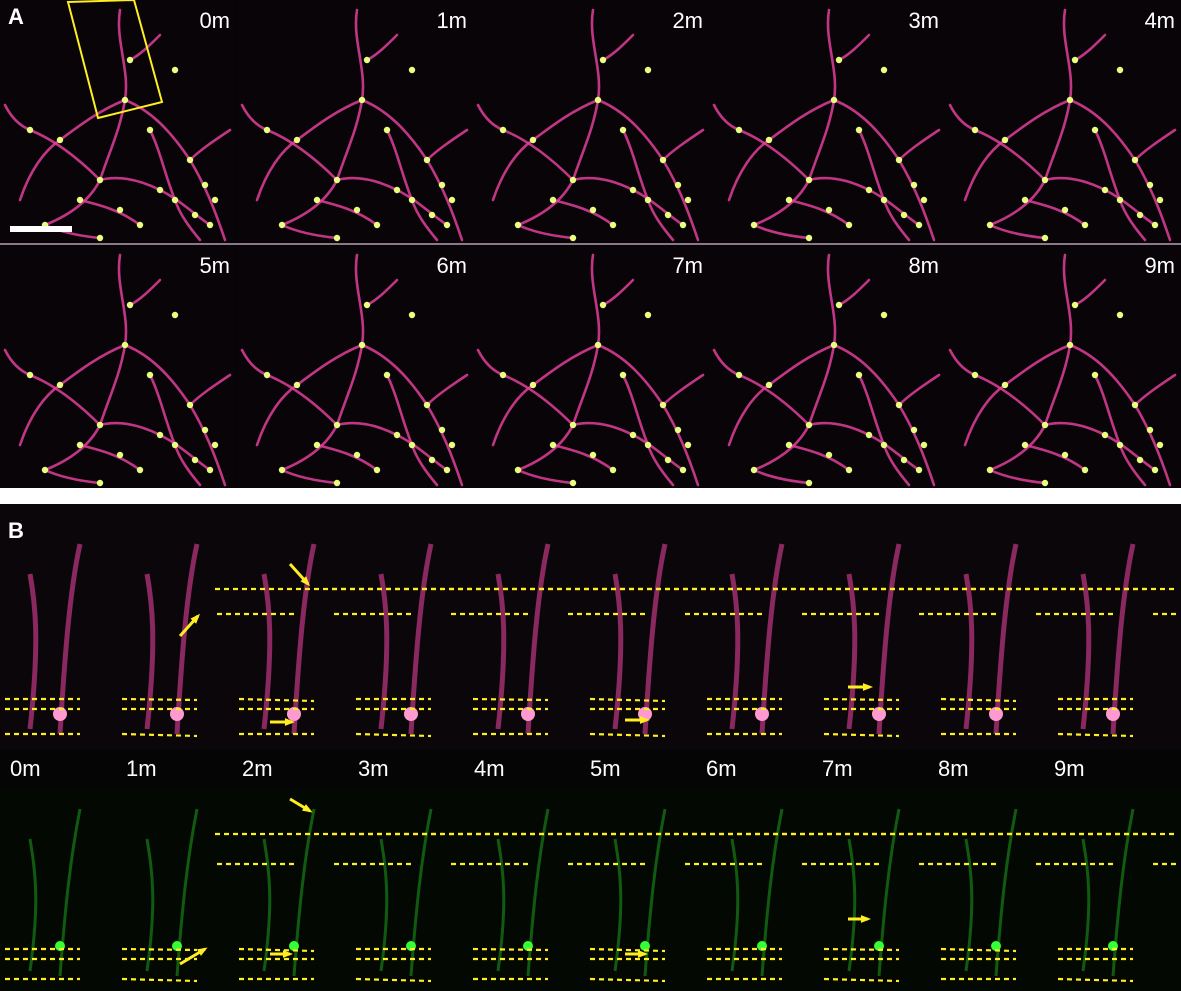  What do you see at coordinates (687, 20) in the screenshot?
I see `frame-time-label: 2m` at bounding box center [687, 20].